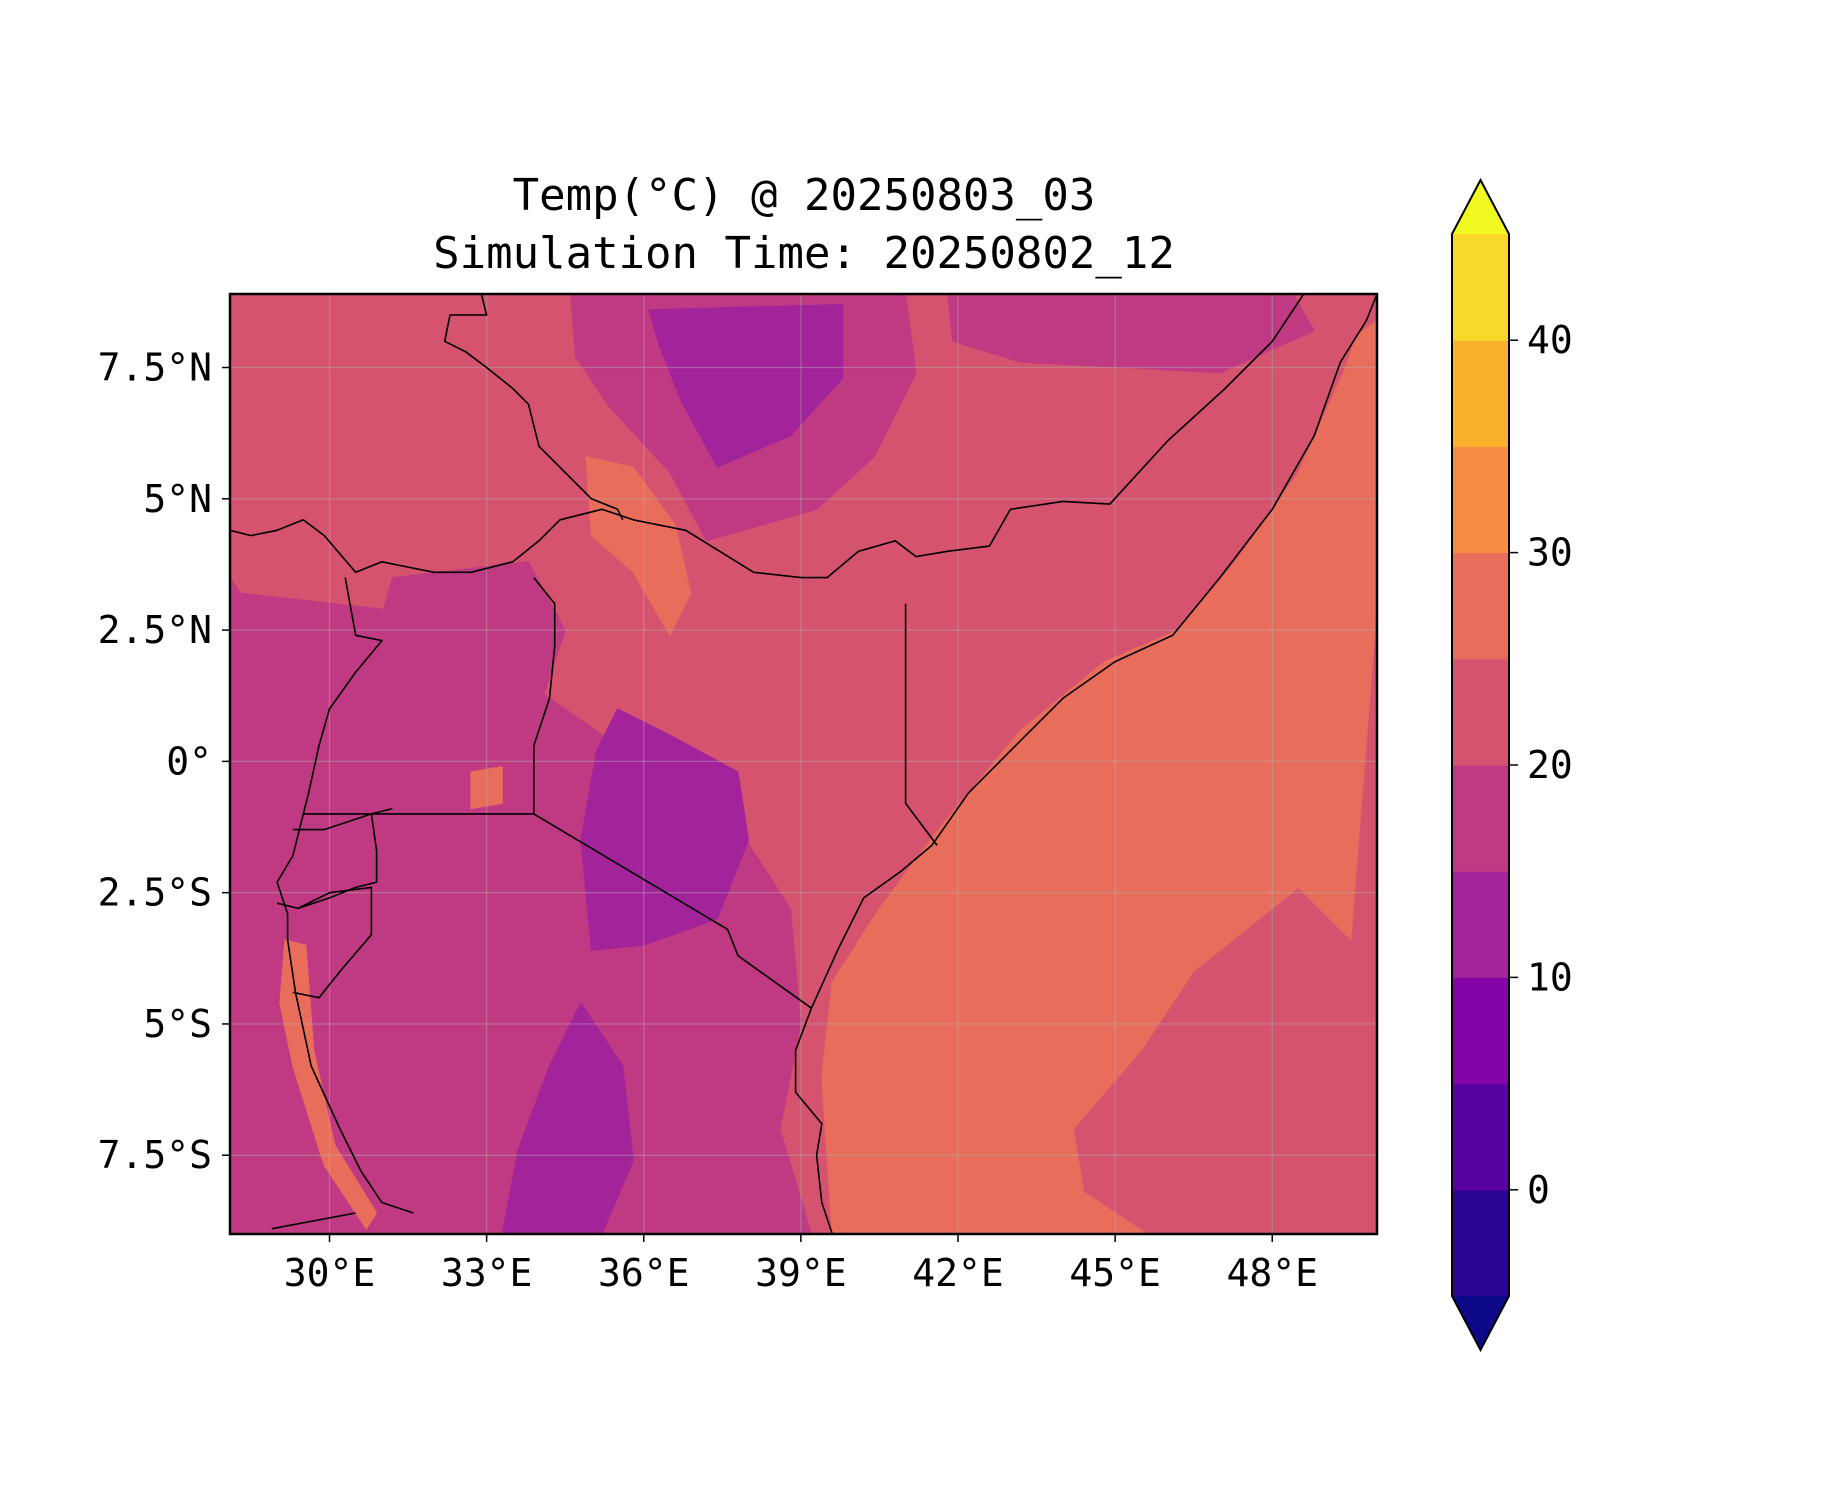 The image size is (1833, 1500). I want to click on x-tick-label: 48°E, so click(1272, 1273).